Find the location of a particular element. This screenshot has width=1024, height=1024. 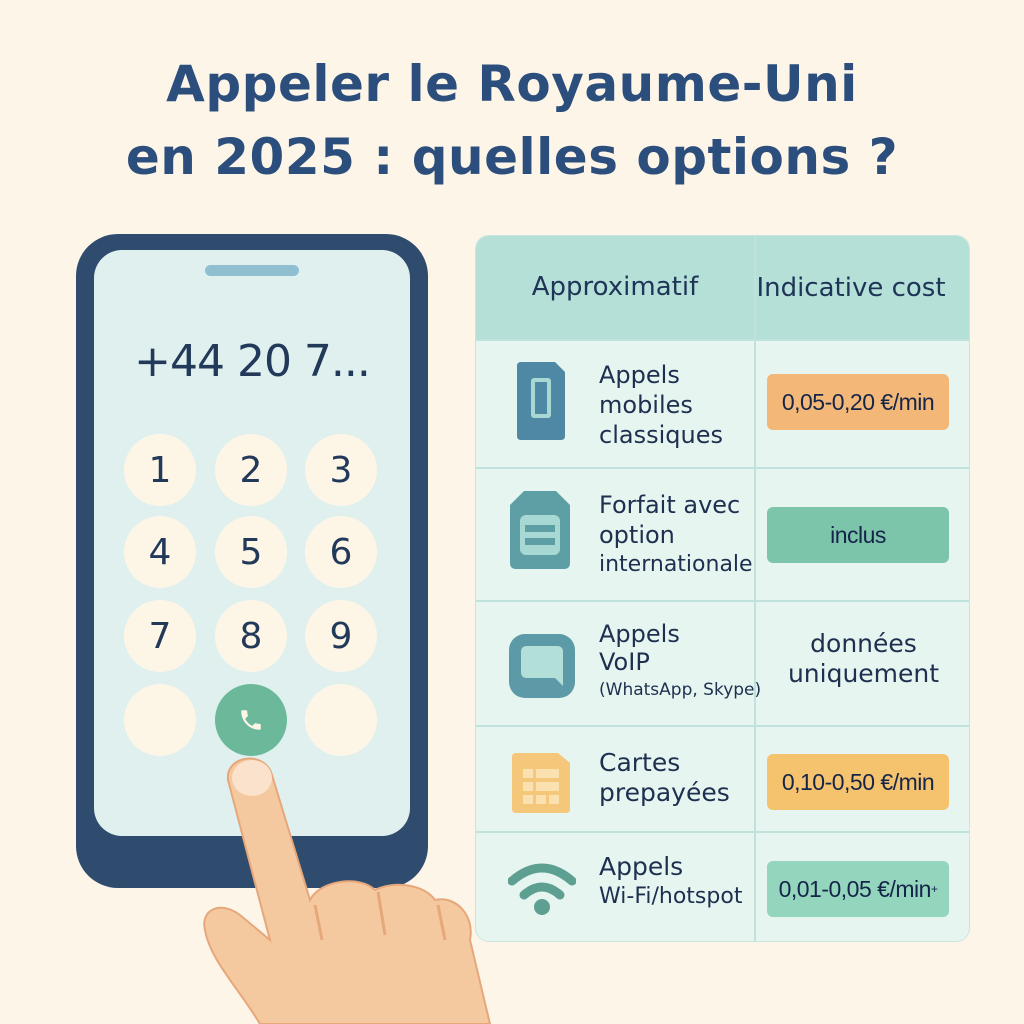

key-4: 4 is located at coordinates (160, 552).